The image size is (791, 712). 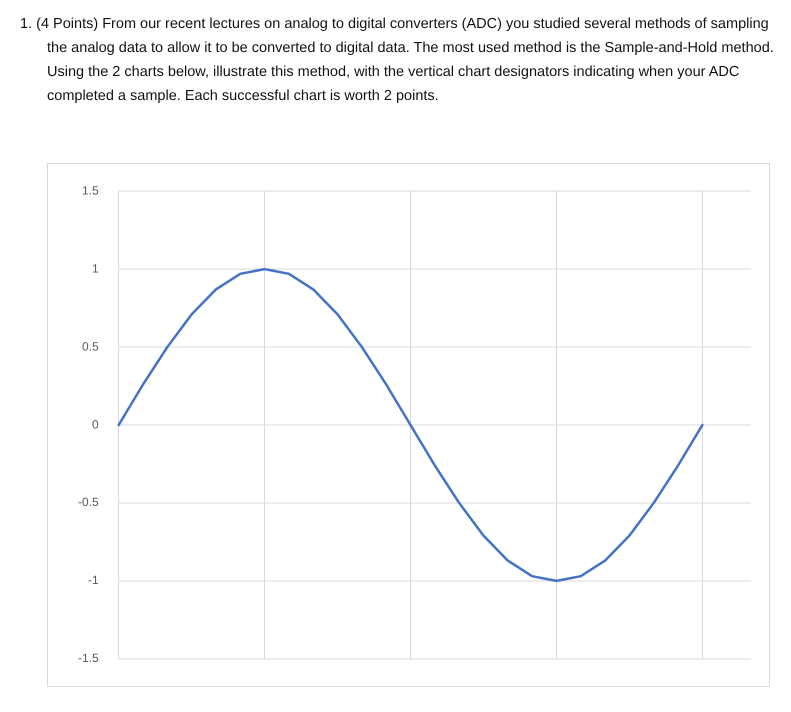 What do you see at coordinates (95, 424) in the screenshot?
I see `y-tick-label: 0` at bounding box center [95, 424].